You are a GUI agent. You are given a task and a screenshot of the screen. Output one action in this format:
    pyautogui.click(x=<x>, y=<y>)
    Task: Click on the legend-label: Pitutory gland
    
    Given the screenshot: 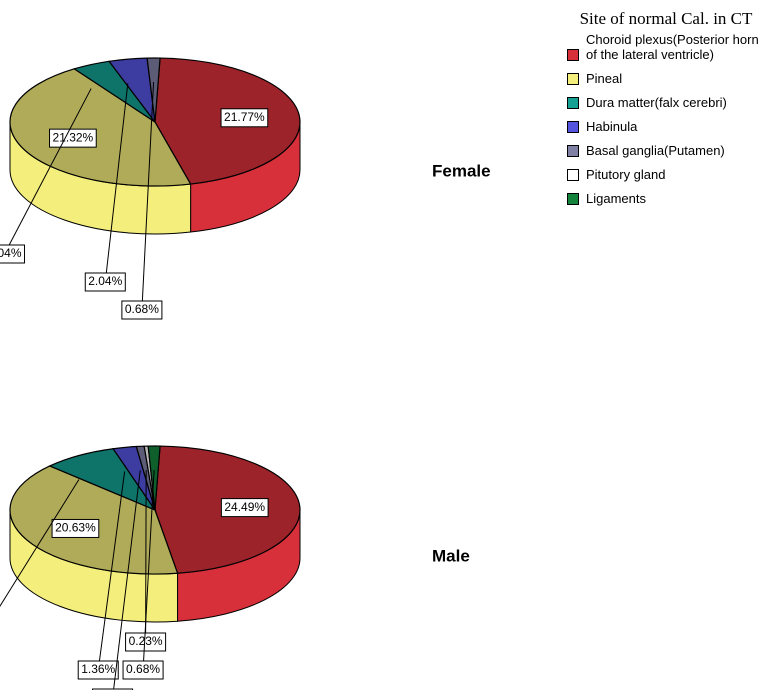 What is the action you would take?
    pyautogui.click(x=626, y=174)
    